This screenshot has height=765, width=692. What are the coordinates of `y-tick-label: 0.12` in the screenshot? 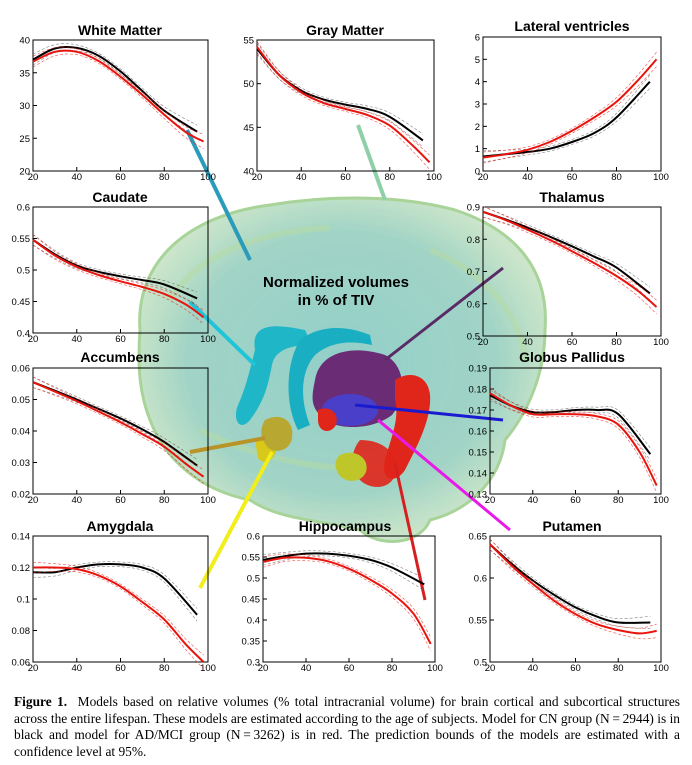 It's located at (21, 568).